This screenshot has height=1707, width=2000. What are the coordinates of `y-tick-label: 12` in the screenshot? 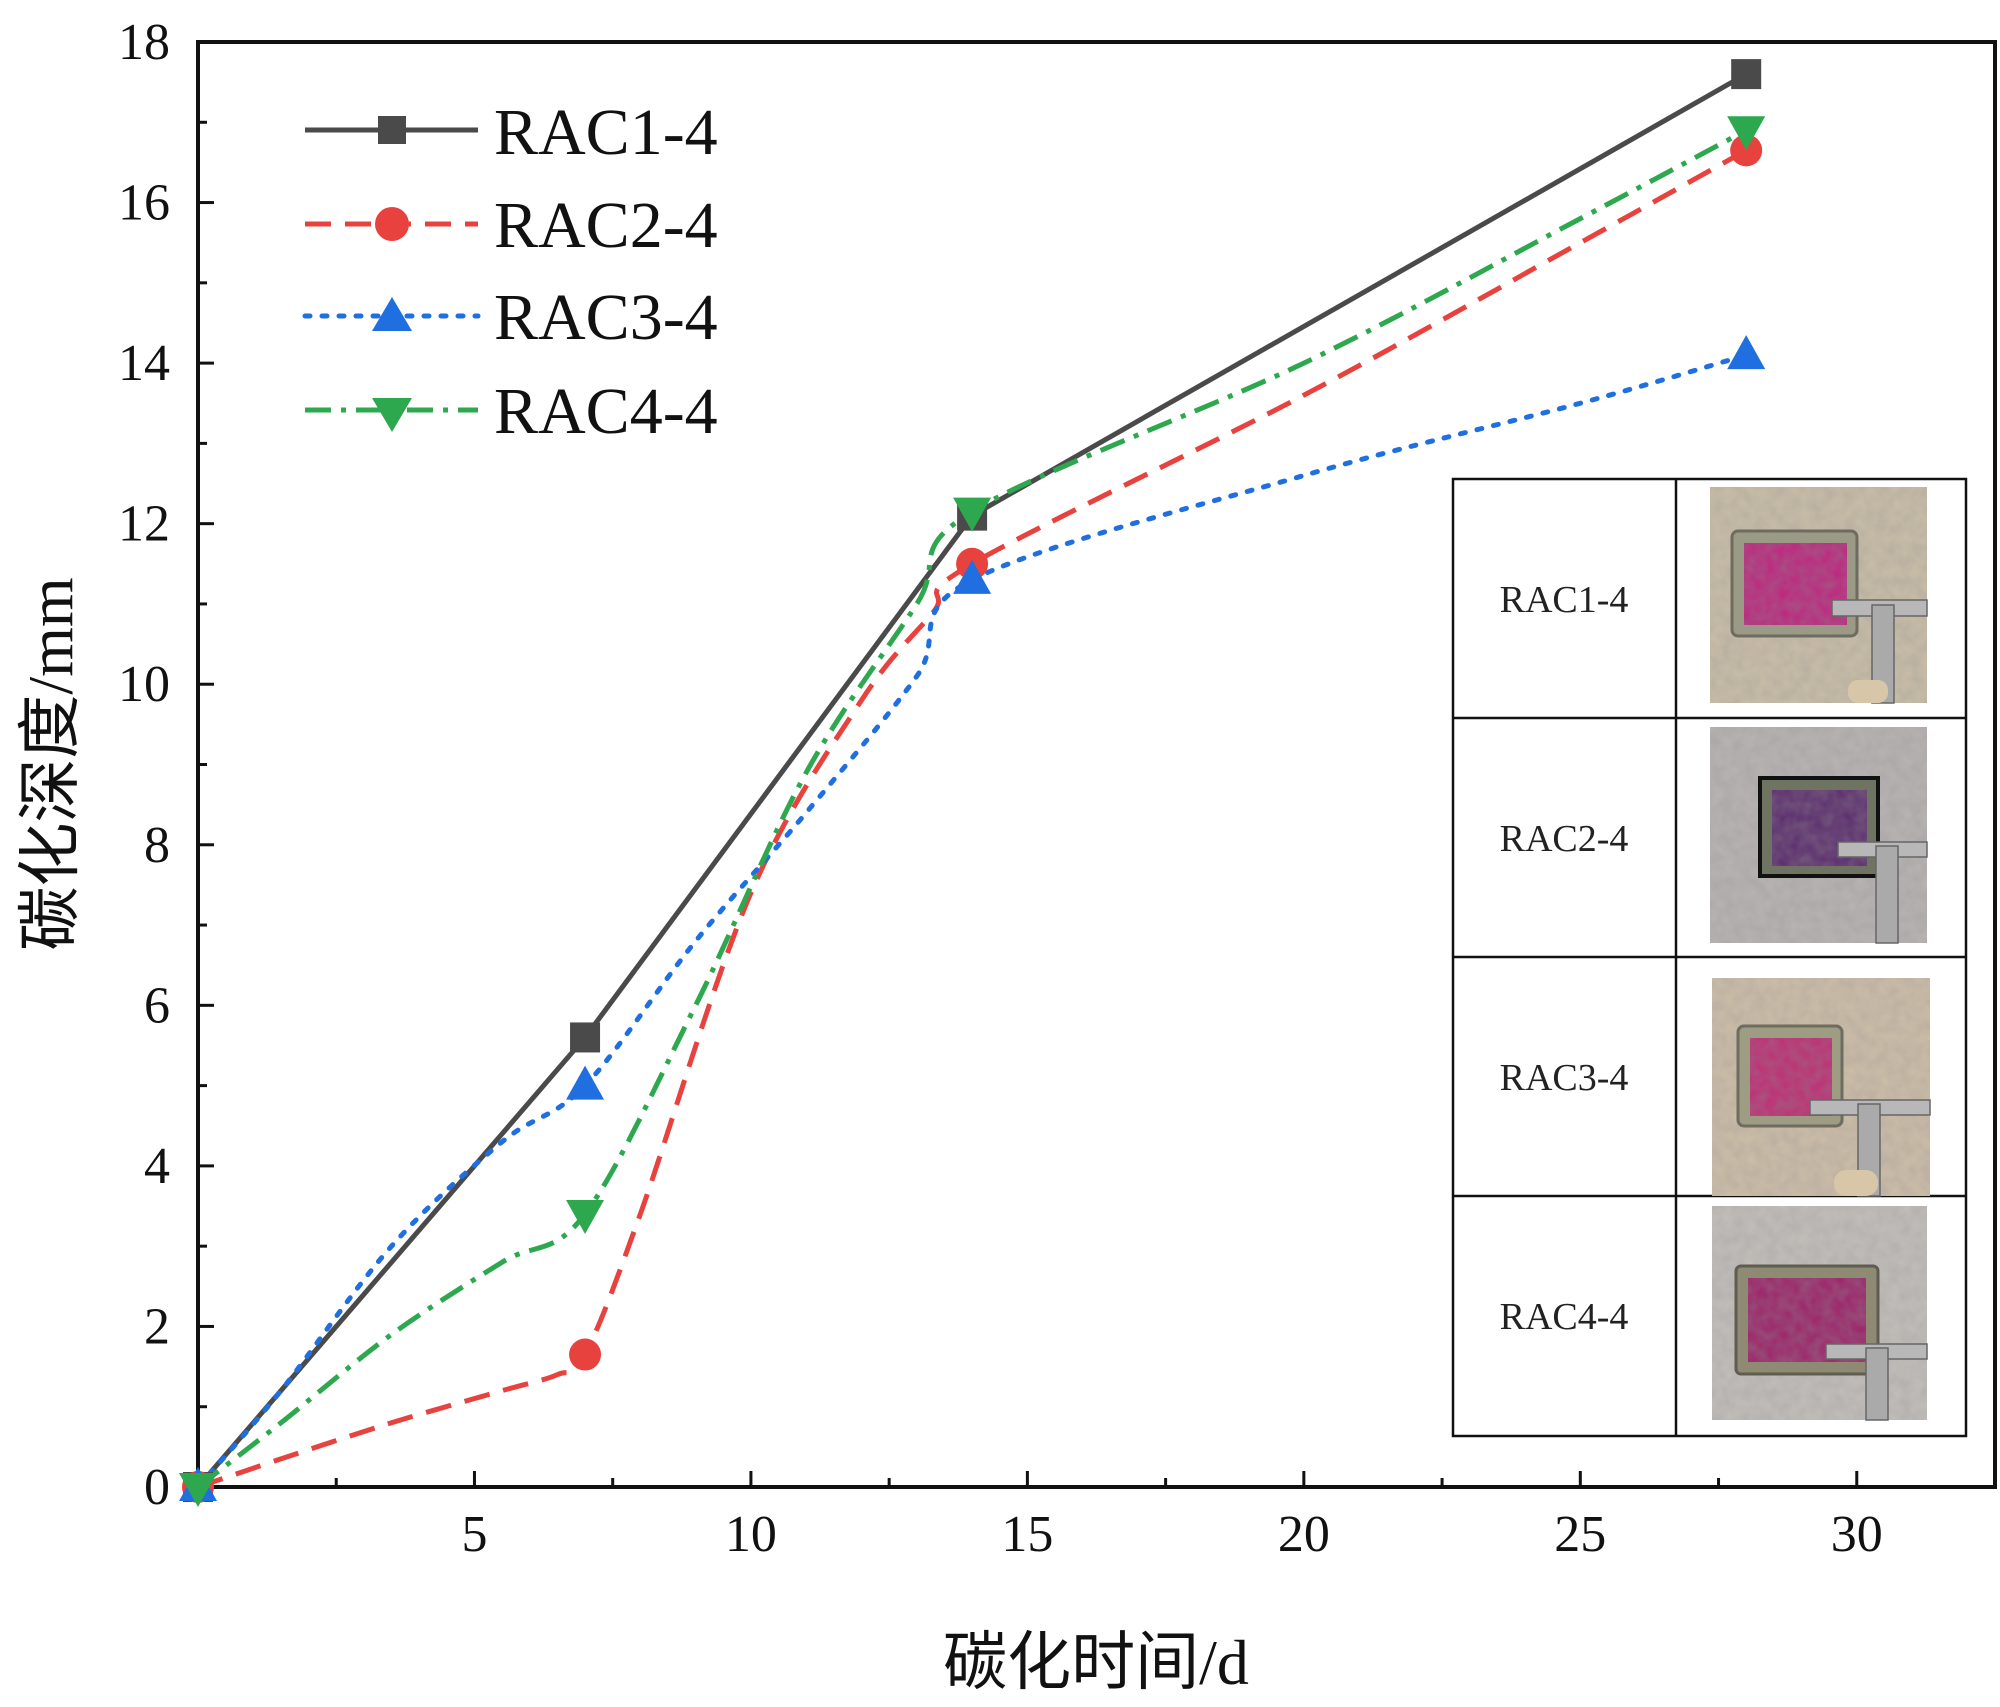 It's located at (144, 524).